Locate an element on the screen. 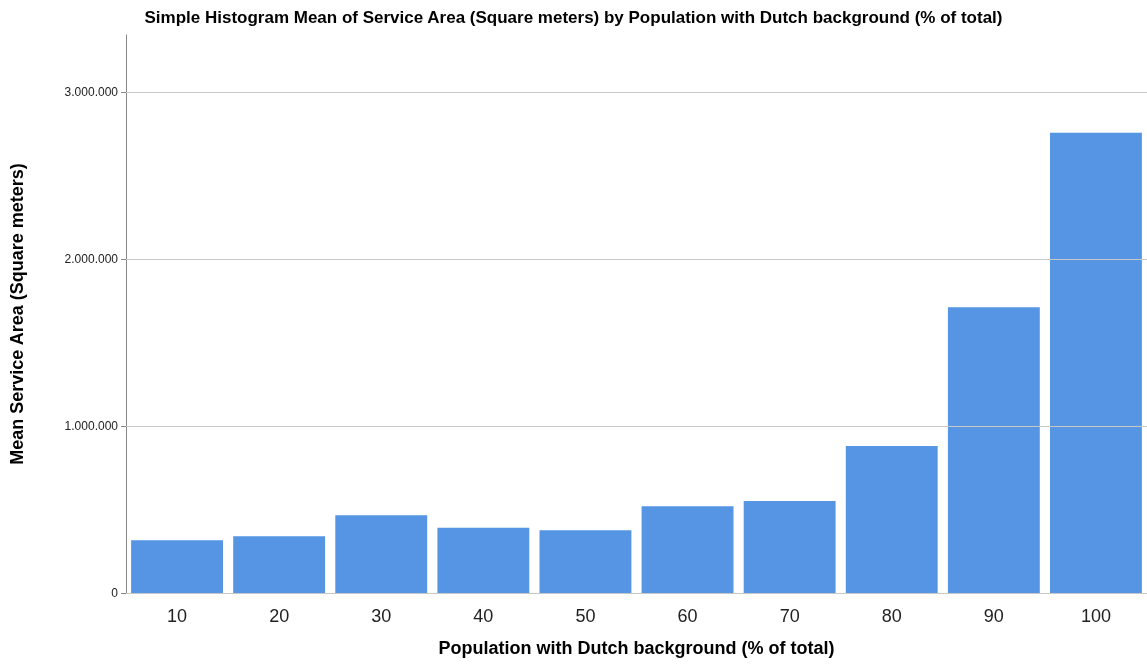 This screenshot has height=672, width=1147. y-tick-label: 2.000.000 is located at coordinates (91, 258).